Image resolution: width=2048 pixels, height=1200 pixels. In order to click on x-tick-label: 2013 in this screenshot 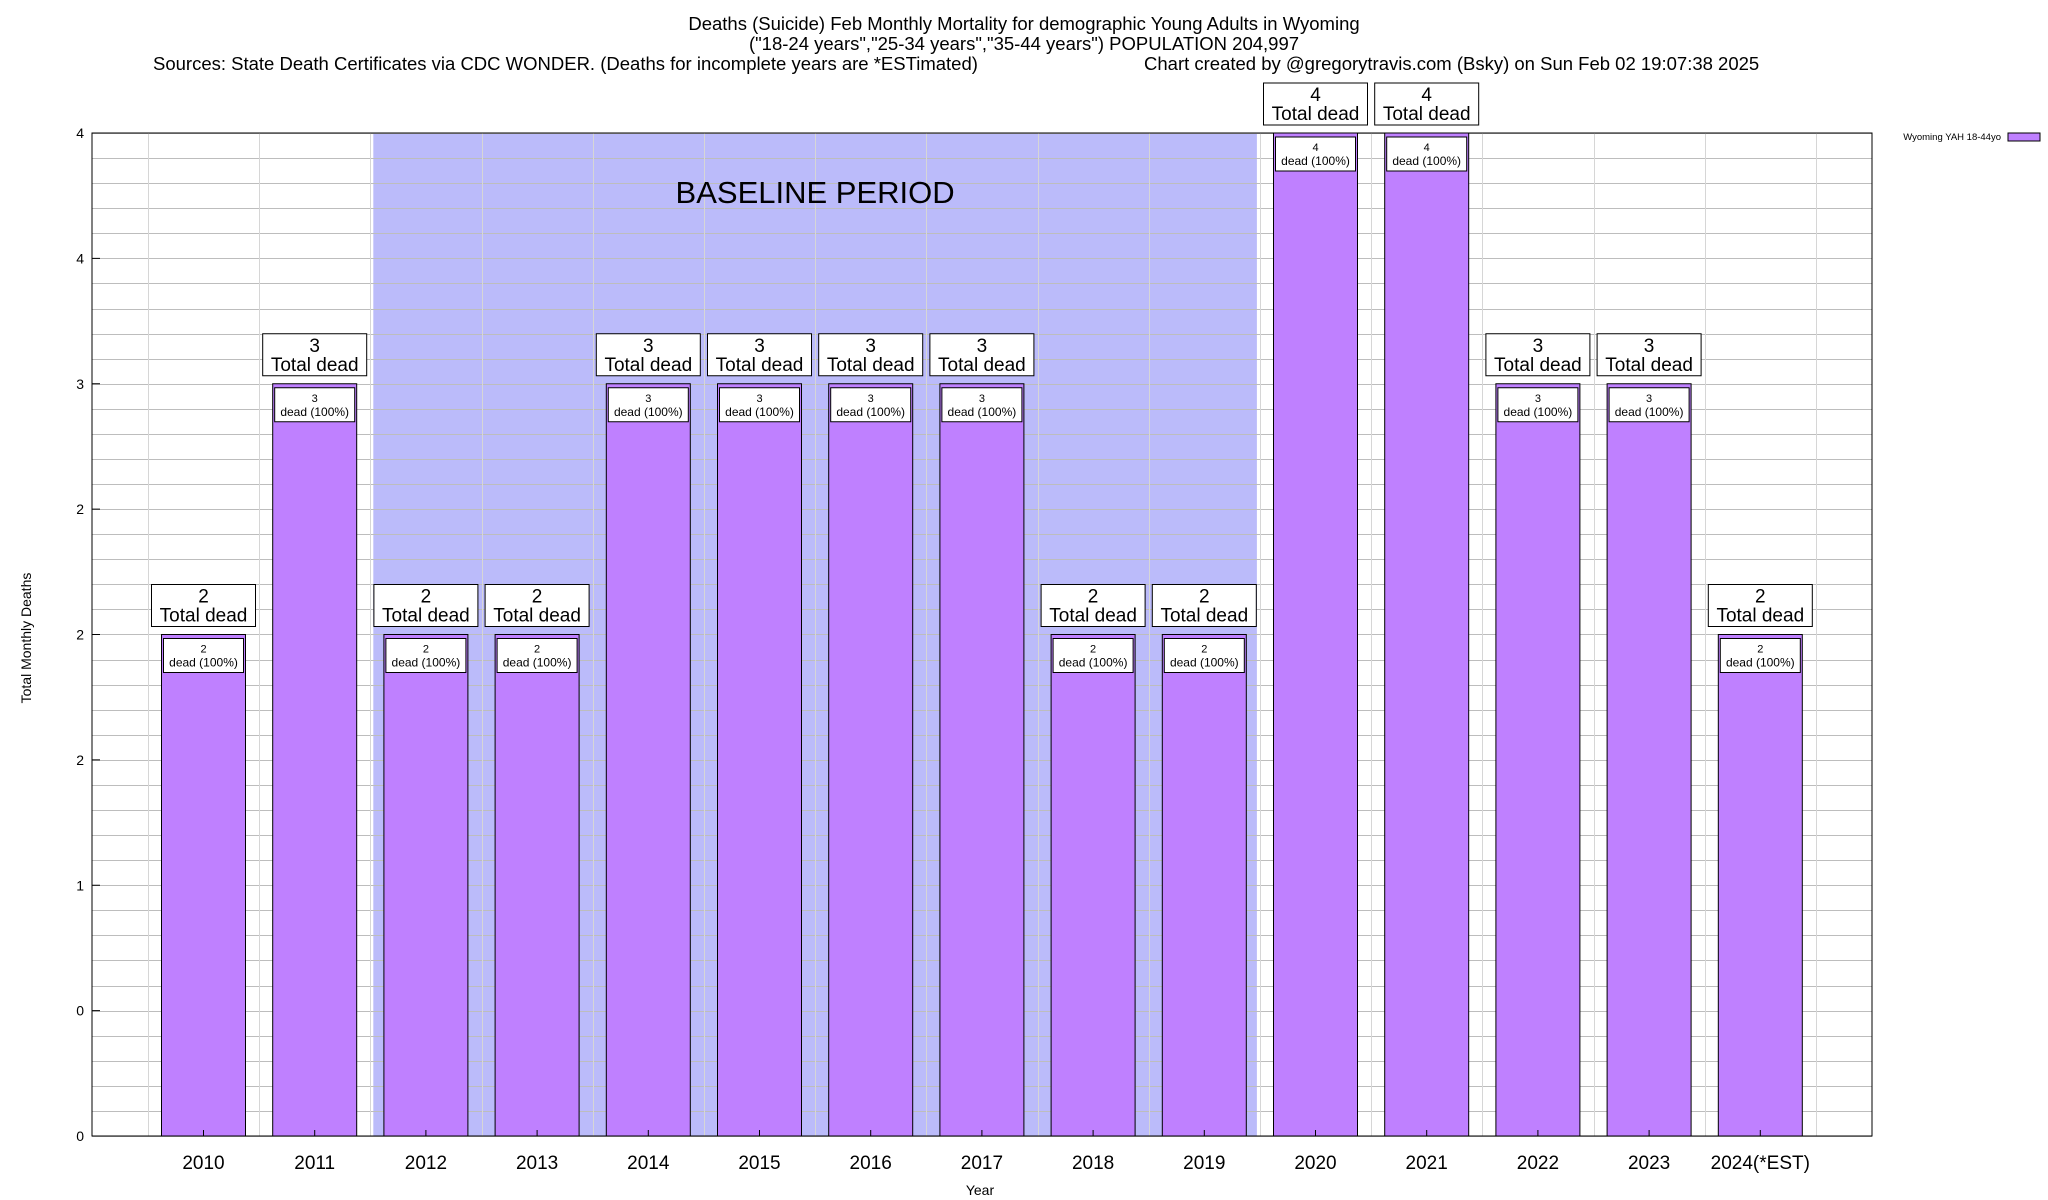, I will do `click(537, 1163)`.